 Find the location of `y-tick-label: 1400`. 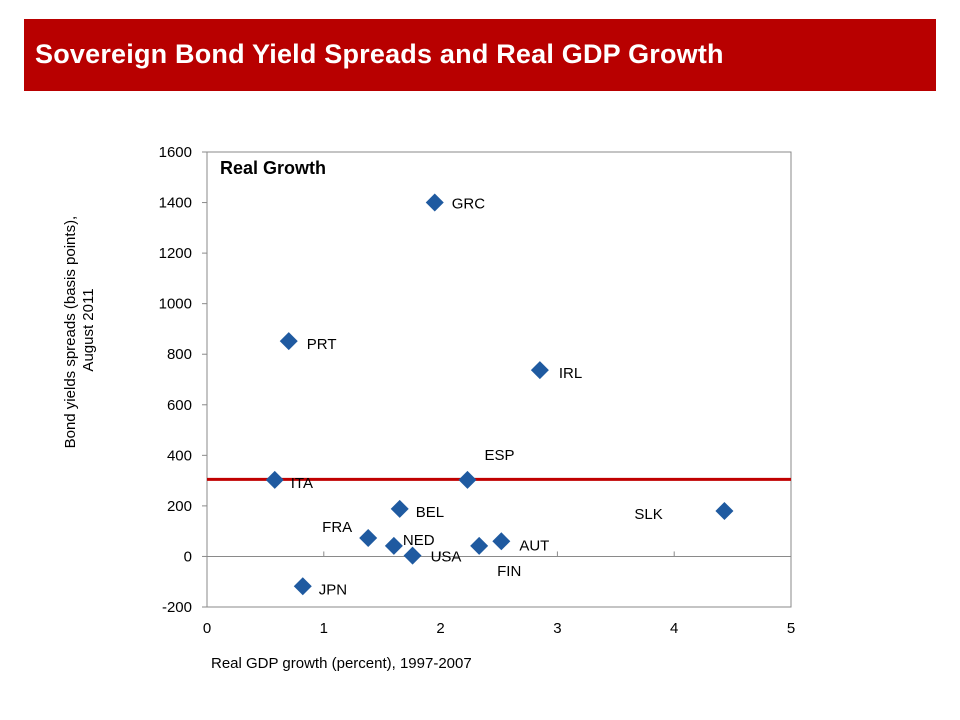

y-tick-label: 1400 is located at coordinates (175, 203).